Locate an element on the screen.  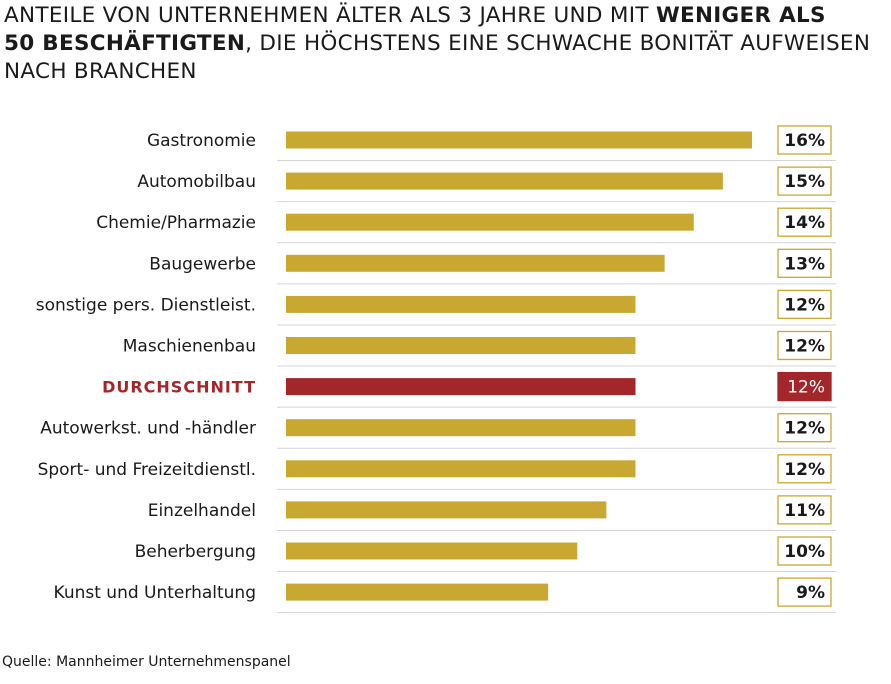
category-label: sonstige pers. Dienstleist. is located at coordinates (146, 305).